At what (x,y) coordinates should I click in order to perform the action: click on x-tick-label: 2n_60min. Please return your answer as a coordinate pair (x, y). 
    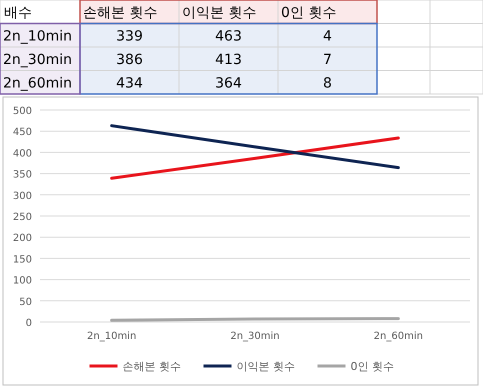
    Looking at the image, I should click on (398, 336).